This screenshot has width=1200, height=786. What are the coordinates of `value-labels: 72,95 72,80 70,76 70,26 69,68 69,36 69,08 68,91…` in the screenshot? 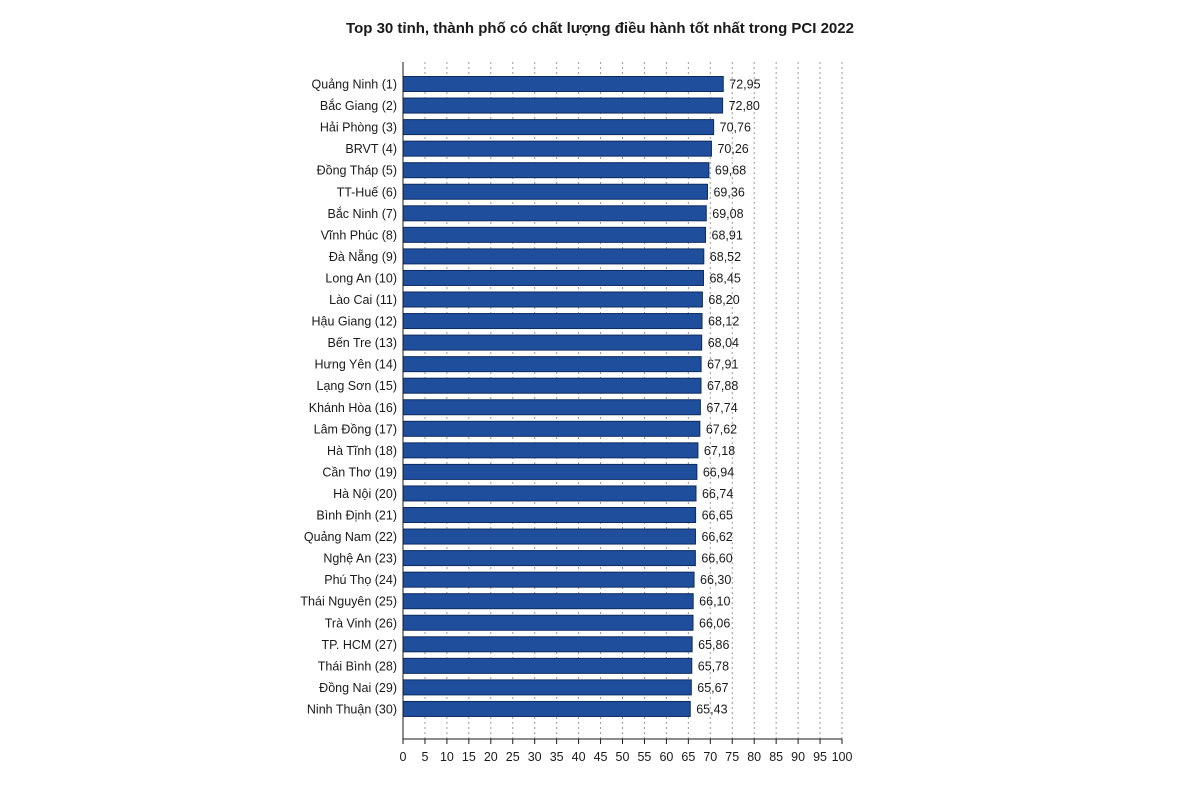 It's located at (728, 397).